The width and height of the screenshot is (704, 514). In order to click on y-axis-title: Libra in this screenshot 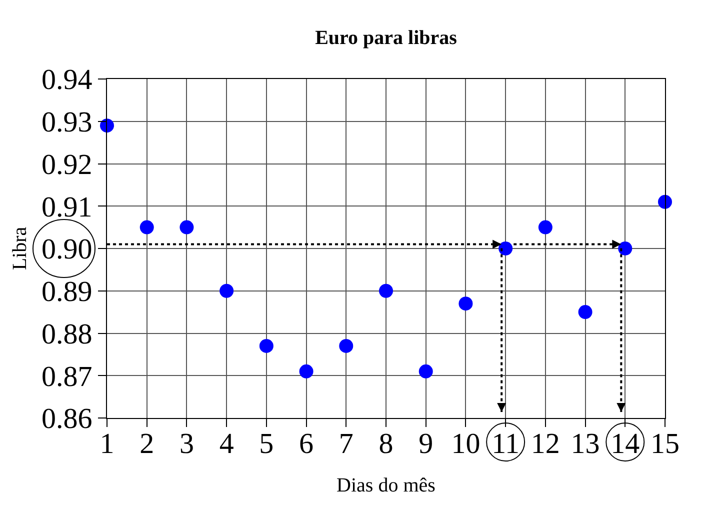, I will do `click(19, 248)`.